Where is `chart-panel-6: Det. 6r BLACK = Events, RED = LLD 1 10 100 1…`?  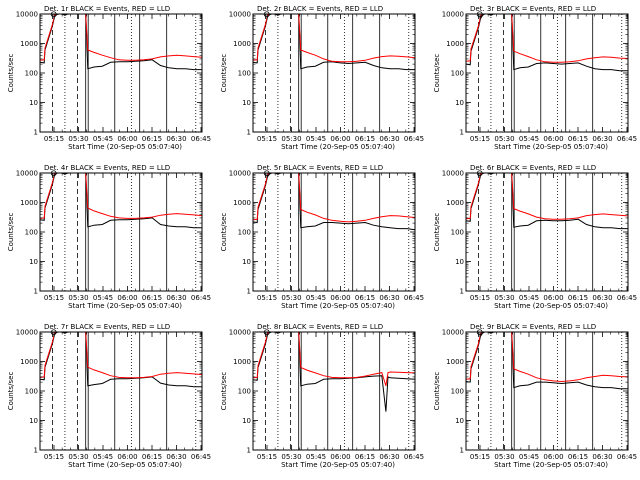 chart-panel-6: Det. 6r BLACK = Events, RED = LLD 1 10 100 1… is located at coordinates (535, 237).